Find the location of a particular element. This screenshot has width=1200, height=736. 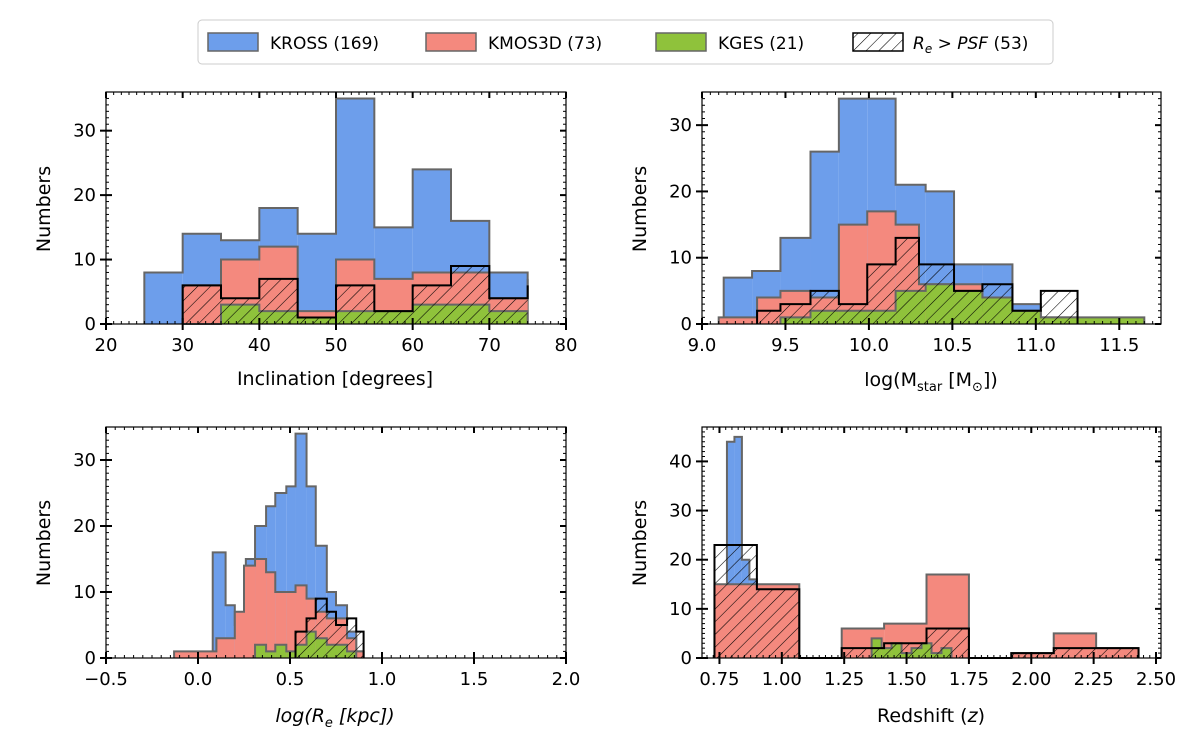

legend-swatch-kges is located at coordinates (681, 42).